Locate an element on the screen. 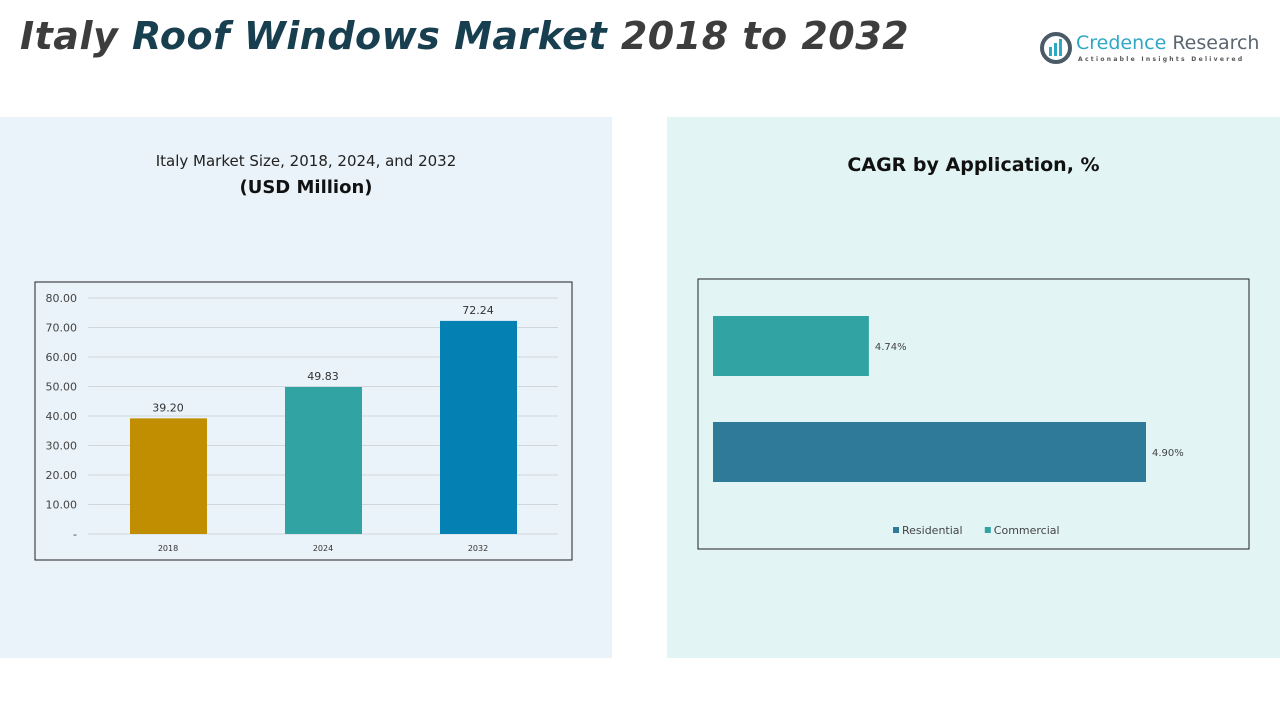  x-tick-label: 2018 is located at coordinates (168, 548).